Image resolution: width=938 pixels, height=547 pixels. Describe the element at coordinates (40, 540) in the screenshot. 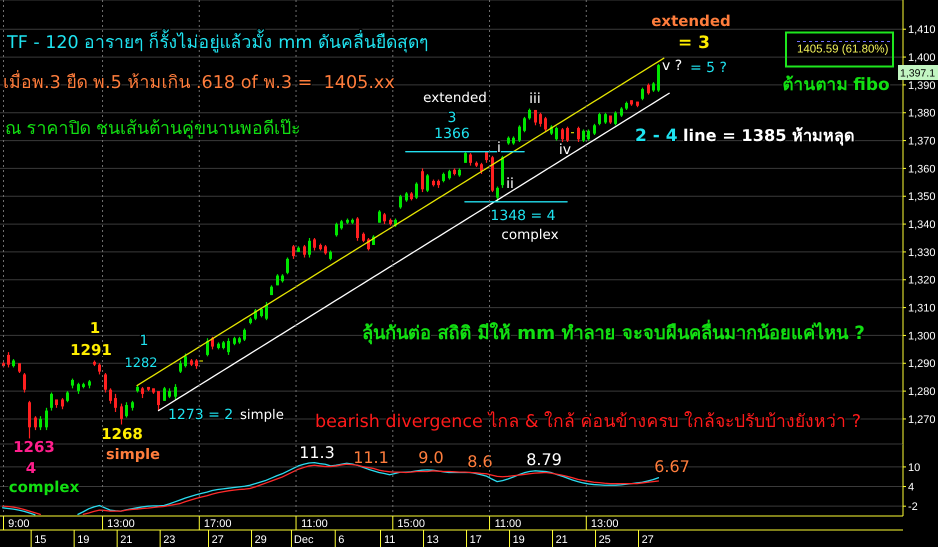

I see `x-tick-label: 15` at that location.